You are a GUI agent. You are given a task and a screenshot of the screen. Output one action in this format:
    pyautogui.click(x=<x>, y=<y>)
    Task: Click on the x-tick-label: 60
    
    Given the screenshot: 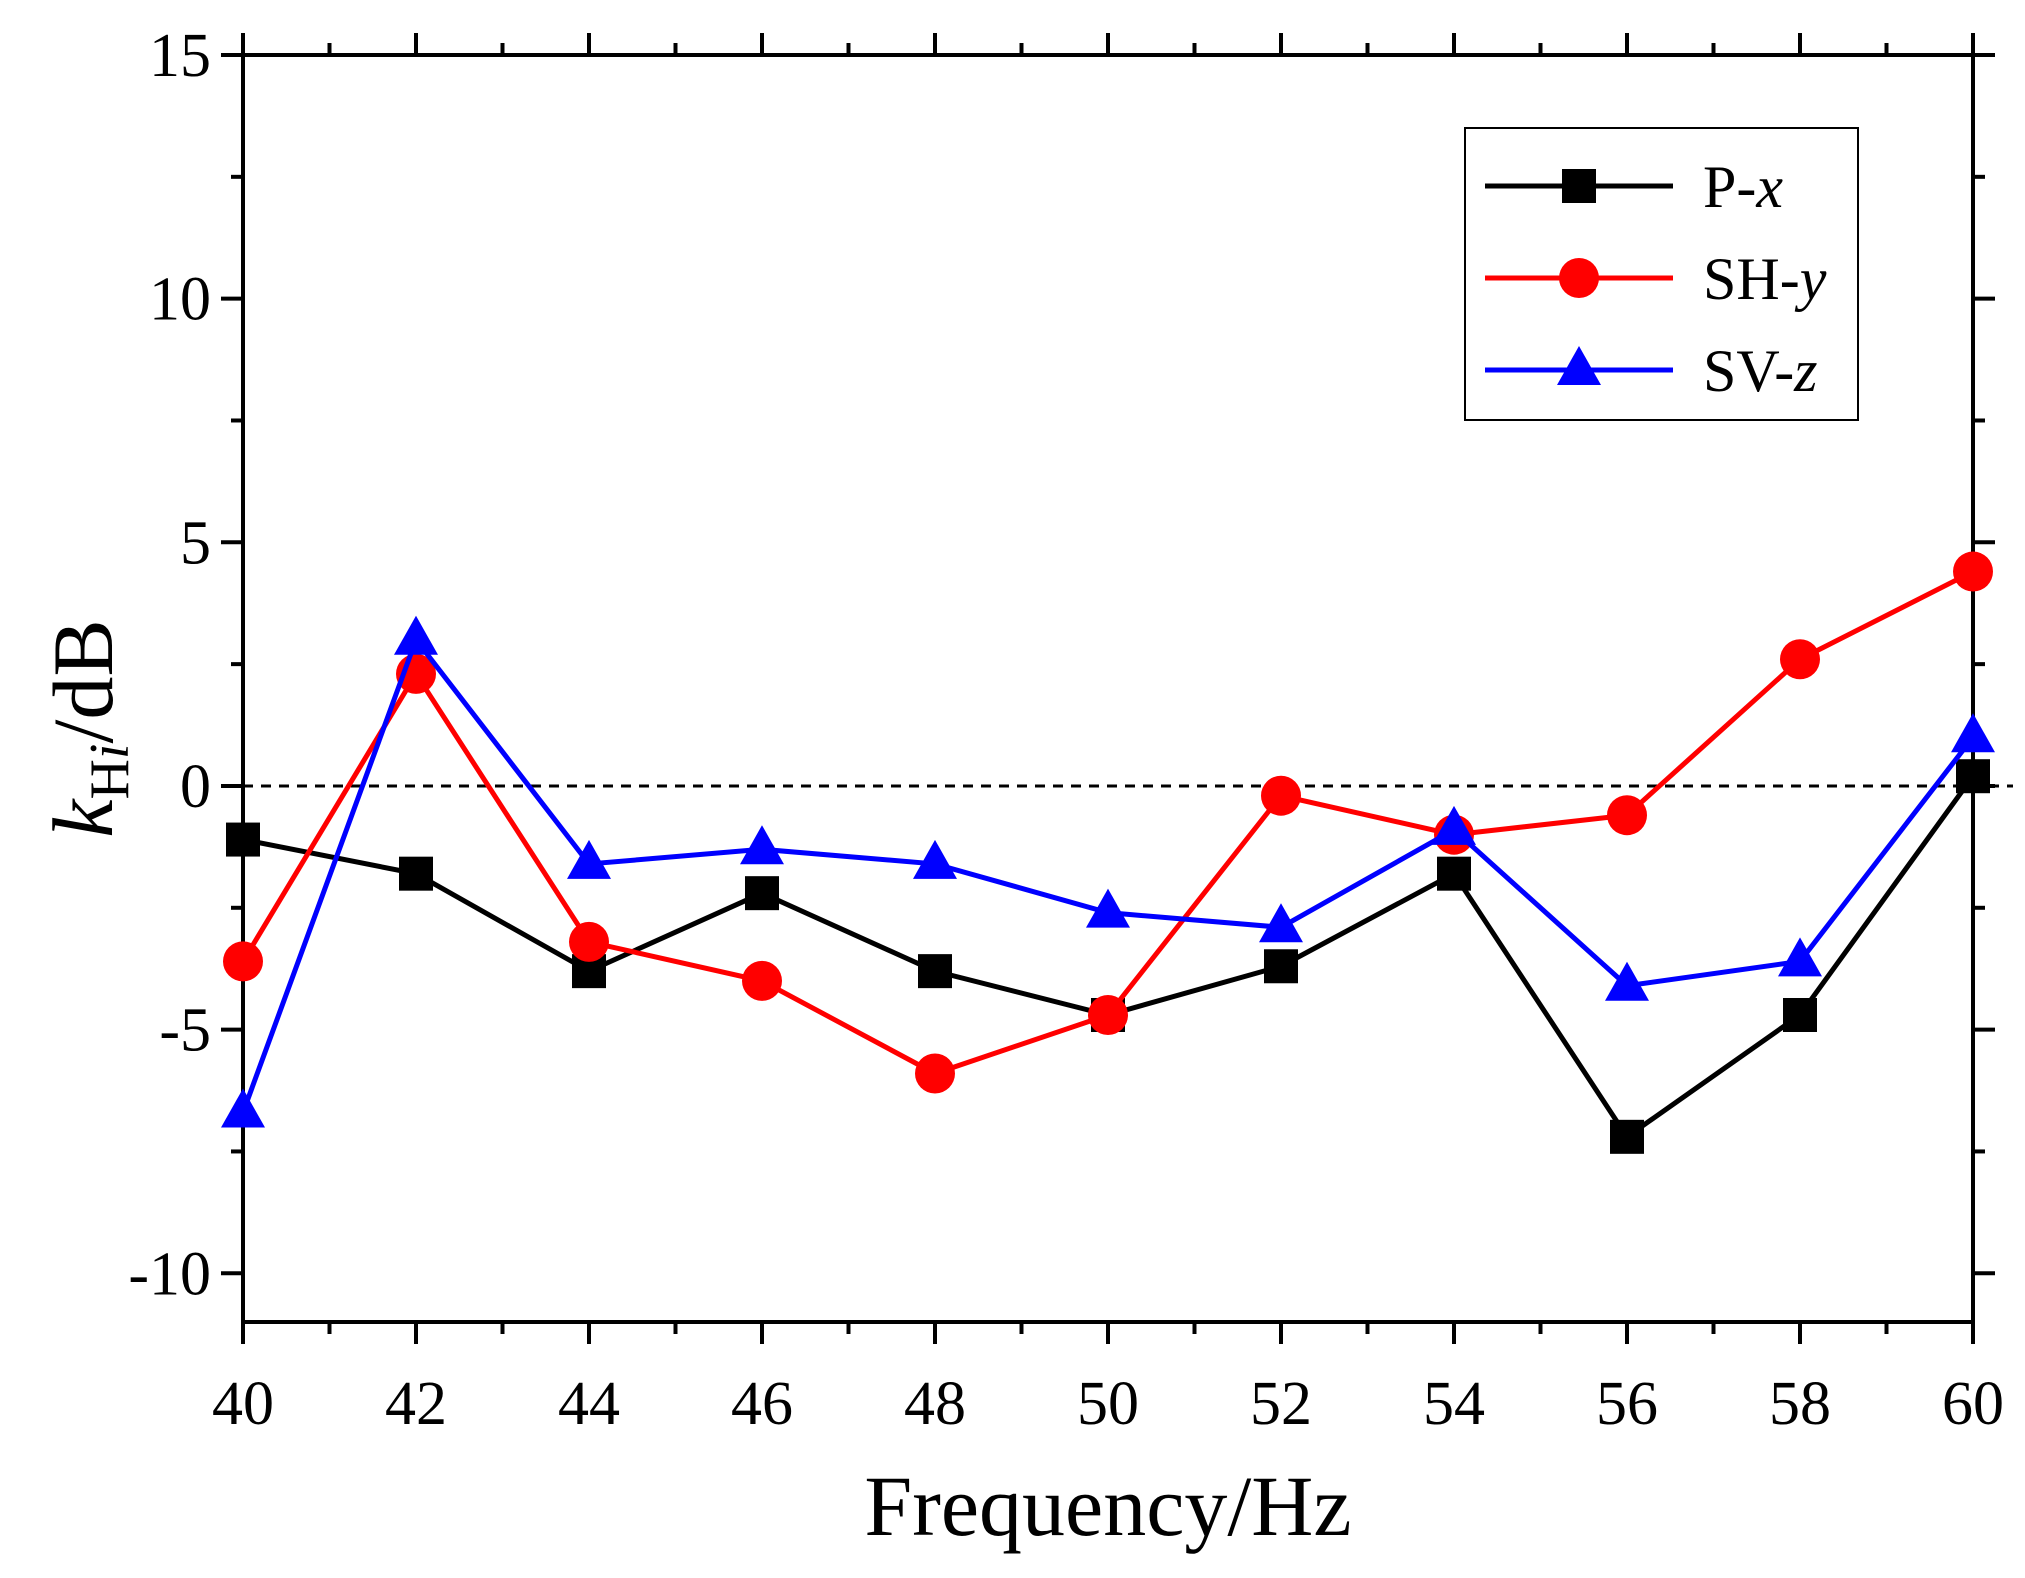 What is the action you would take?
    pyautogui.click(x=1973, y=1404)
    